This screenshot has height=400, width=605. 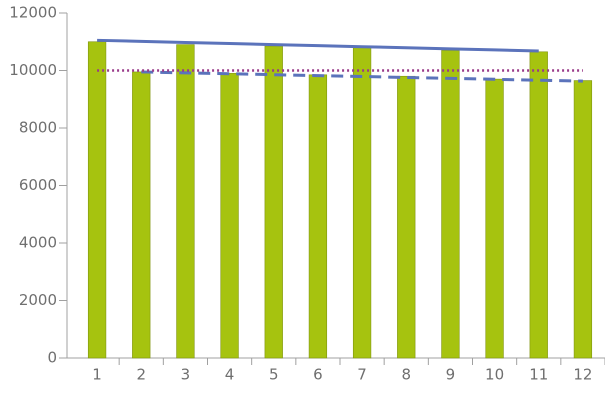 What do you see at coordinates (406, 375) in the screenshot?
I see `x-tick-label: 8` at bounding box center [406, 375].